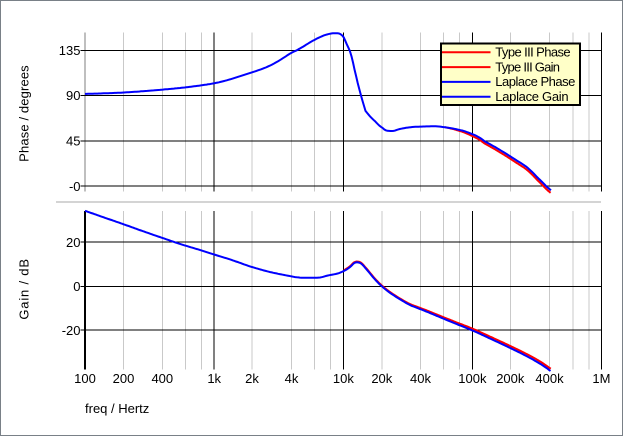  I want to click on svg-text: freq / Hertz, so click(117, 408).